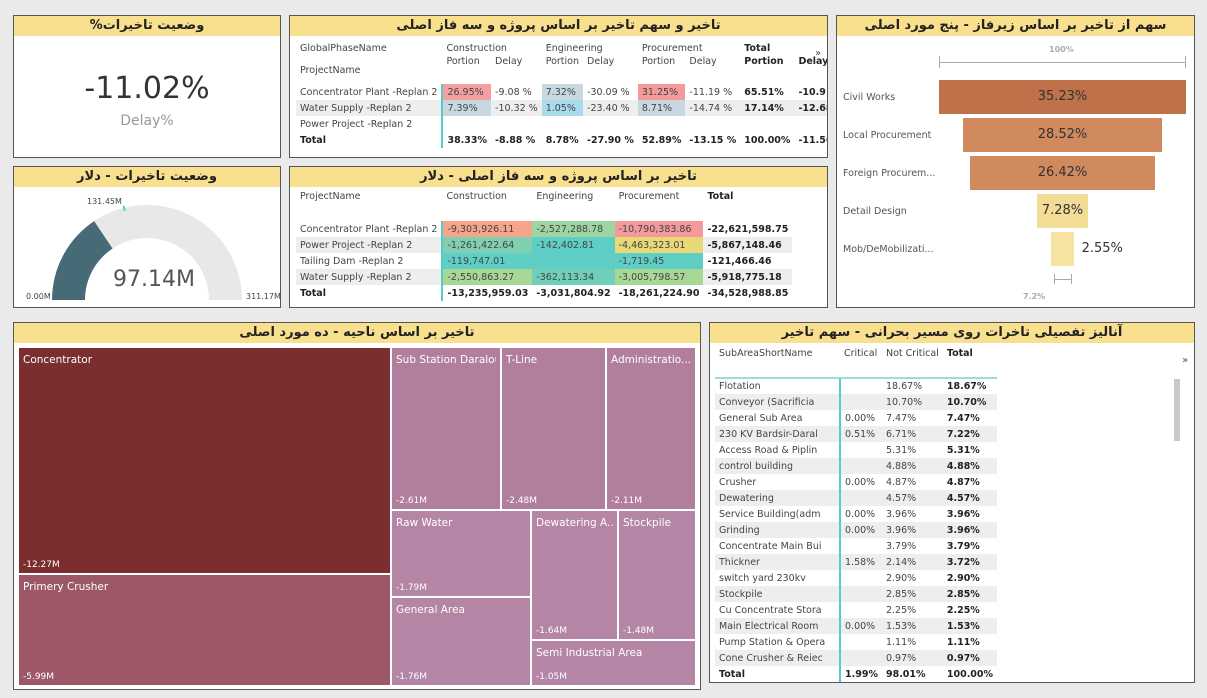 The height and width of the screenshot is (698, 1207). I want to click on table-row: Access Road & Piplin 5.31% 5.31%, so click(856, 450).